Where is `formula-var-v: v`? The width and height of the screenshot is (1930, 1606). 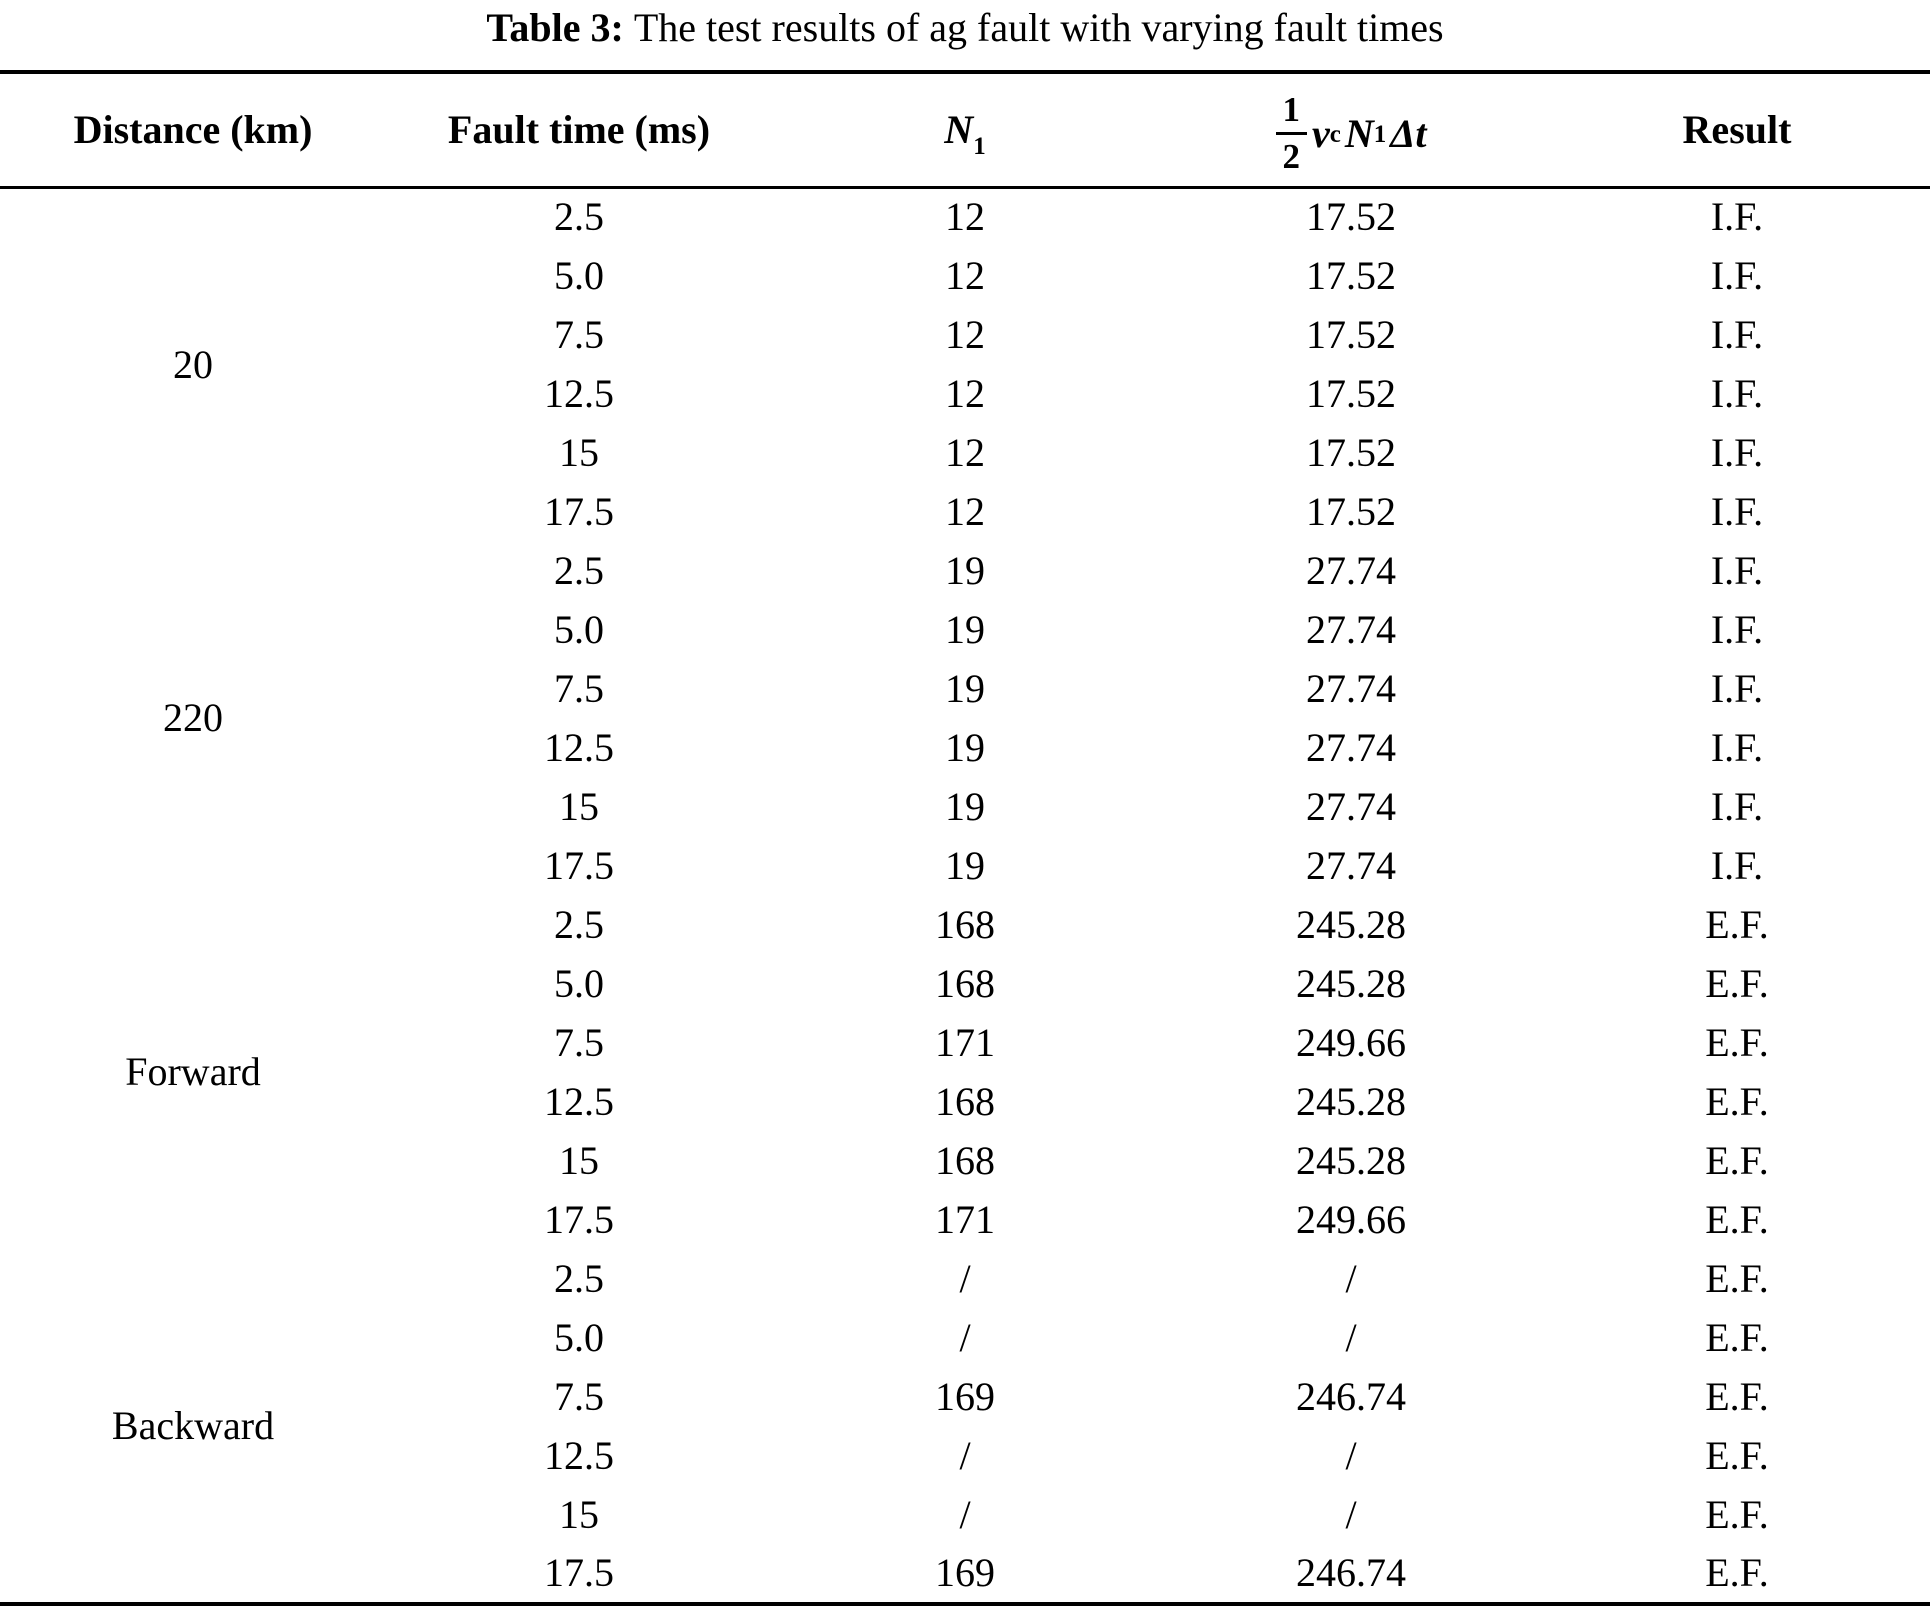
formula-var-v: v is located at coordinates (1321, 133).